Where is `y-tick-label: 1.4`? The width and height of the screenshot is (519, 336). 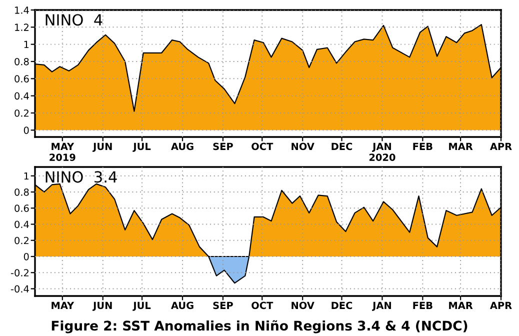 y-tick-label: 1.4 is located at coordinates (22, 10).